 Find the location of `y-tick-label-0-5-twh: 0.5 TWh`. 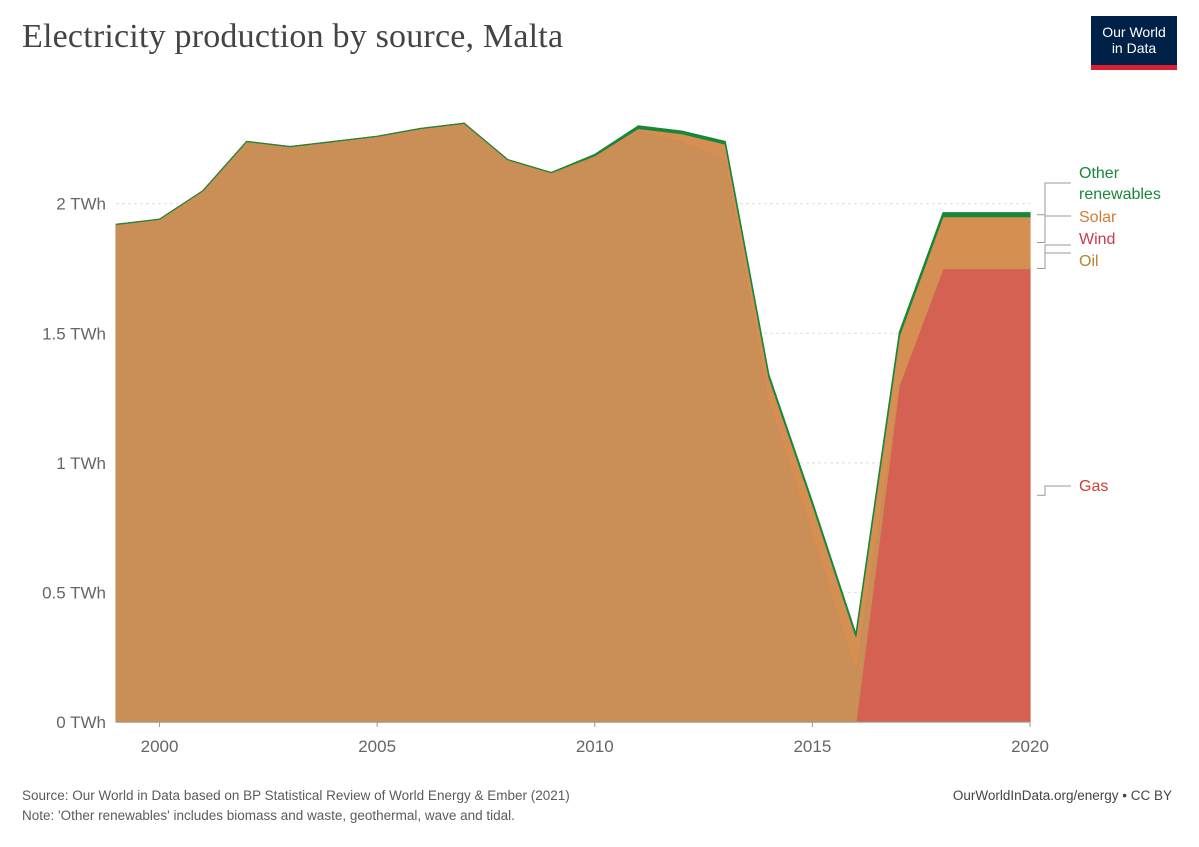

y-tick-label-0-5-twh: 0.5 TWh is located at coordinates (74, 592).